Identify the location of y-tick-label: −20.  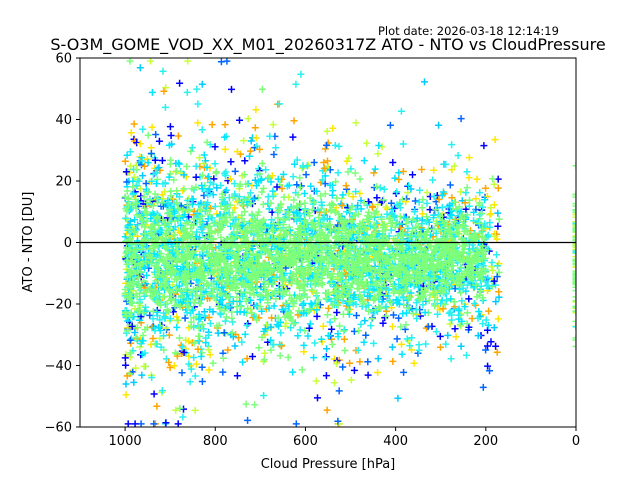
(58, 305).